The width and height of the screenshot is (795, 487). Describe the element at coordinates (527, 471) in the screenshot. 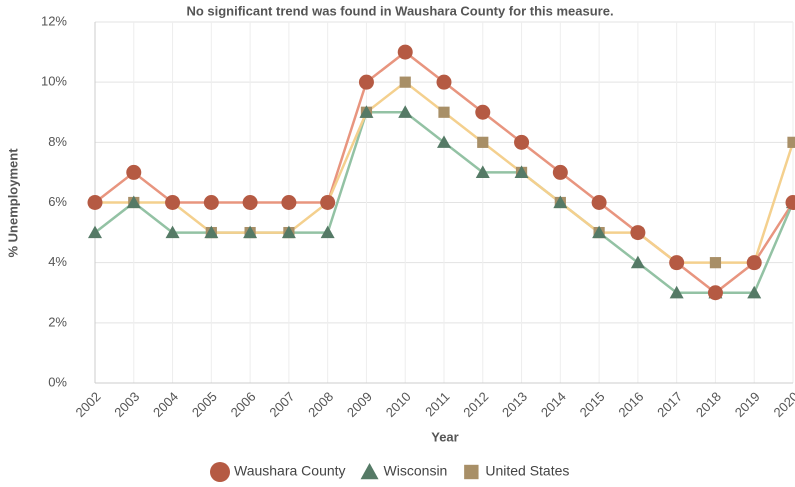

I see `legend-label: United States` at that location.